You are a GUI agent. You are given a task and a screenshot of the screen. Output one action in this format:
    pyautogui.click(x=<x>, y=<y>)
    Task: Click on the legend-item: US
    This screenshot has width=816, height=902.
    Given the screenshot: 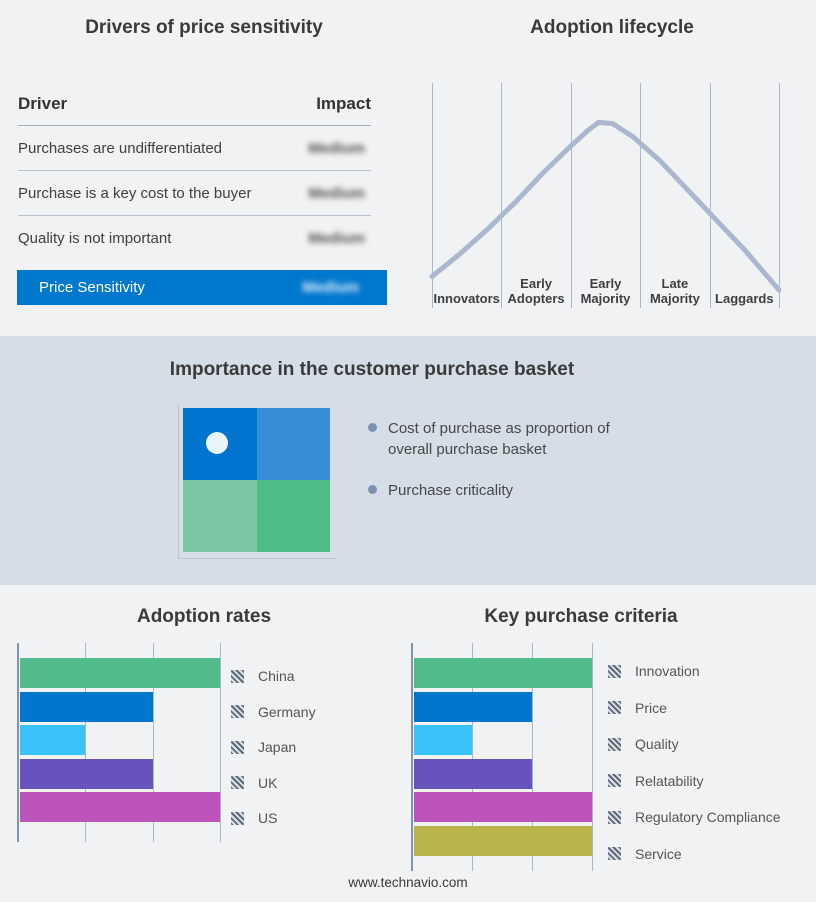 What is the action you would take?
    pyautogui.click(x=273, y=818)
    